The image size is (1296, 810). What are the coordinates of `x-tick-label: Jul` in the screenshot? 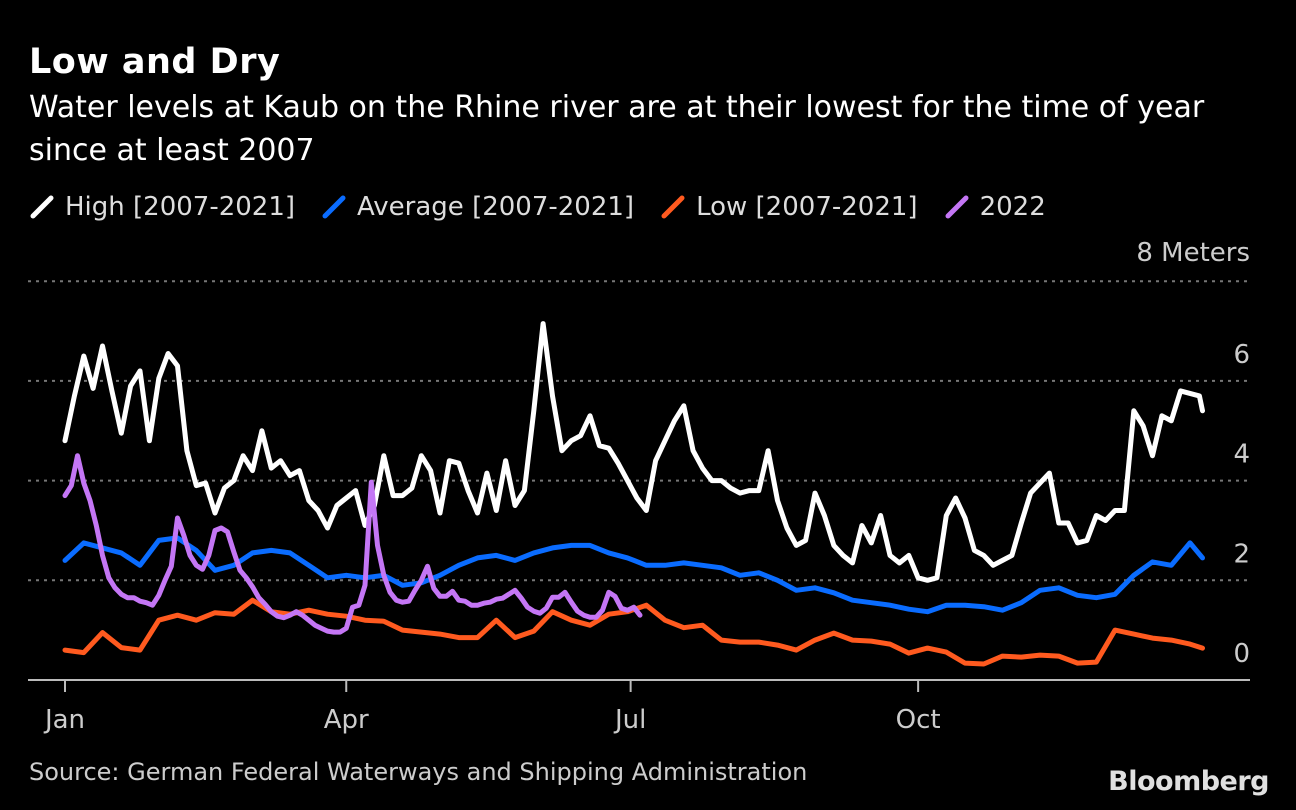 It's located at (629, 720).